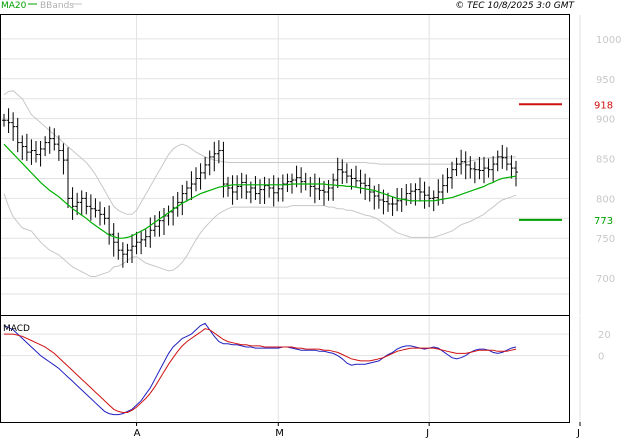 This screenshot has width=627, height=444. Describe the element at coordinates (137, 433) in the screenshot. I see `x-tick-label: A` at that location.